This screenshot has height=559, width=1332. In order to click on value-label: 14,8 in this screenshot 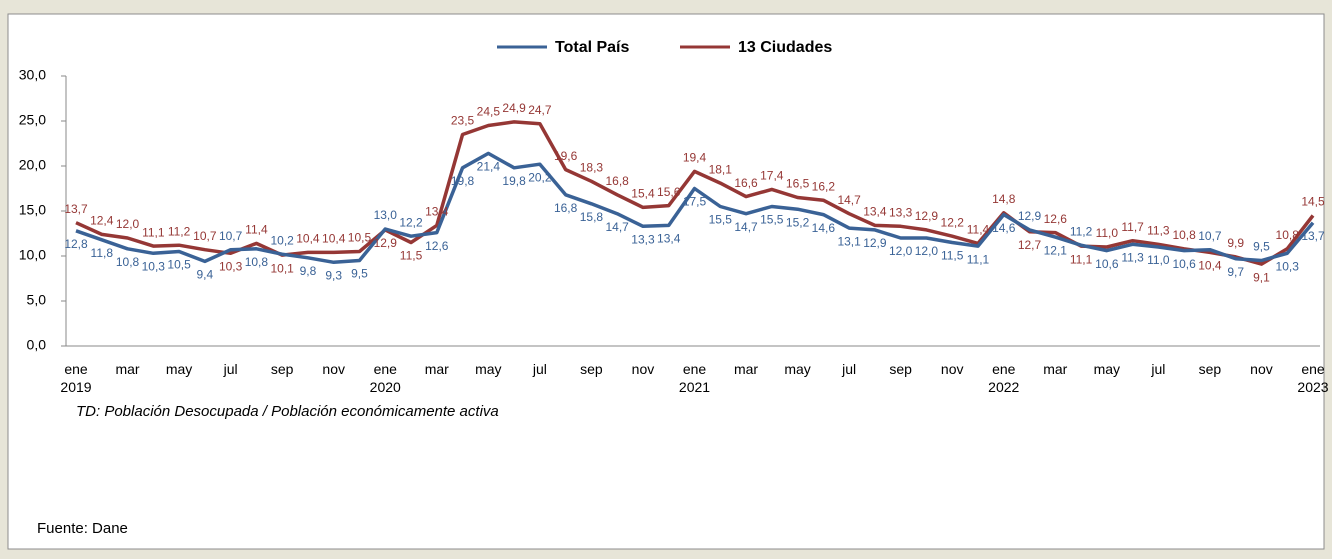, I will do `click(1004, 199)`.